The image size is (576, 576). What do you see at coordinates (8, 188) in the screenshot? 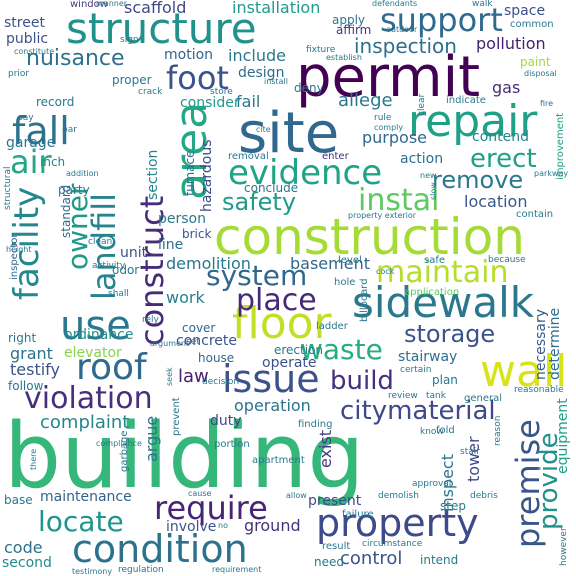
I see `word-structural: structural` at bounding box center [8, 188].